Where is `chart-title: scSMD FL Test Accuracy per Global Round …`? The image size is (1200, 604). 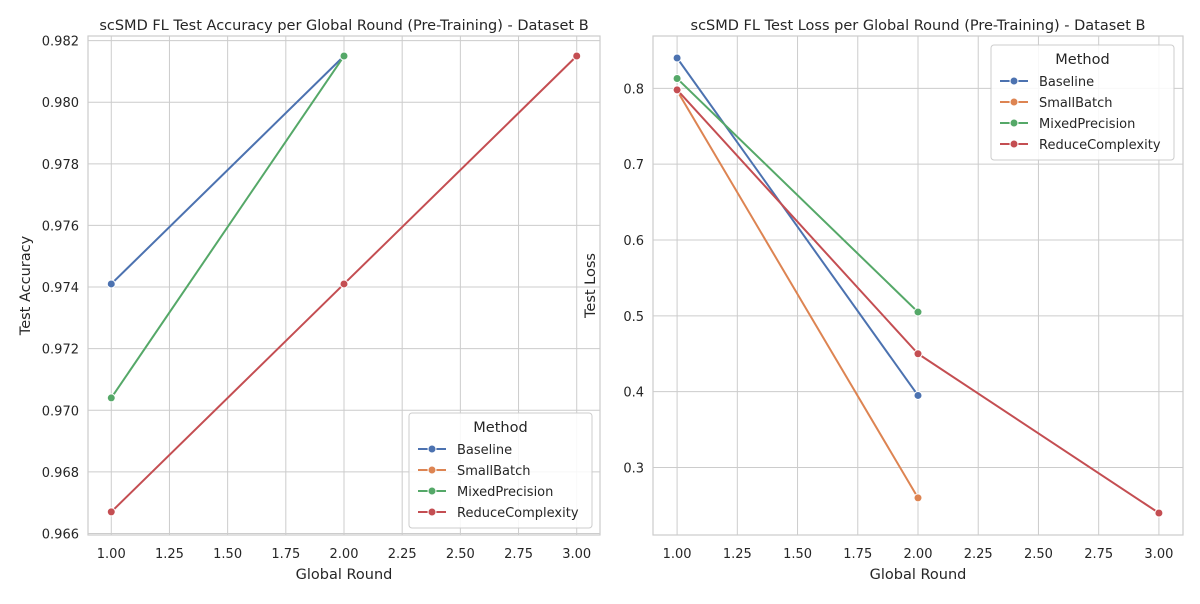 chart-title: scSMD FL Test Accuracy per Global Round … is located at coordinates (343, 26).